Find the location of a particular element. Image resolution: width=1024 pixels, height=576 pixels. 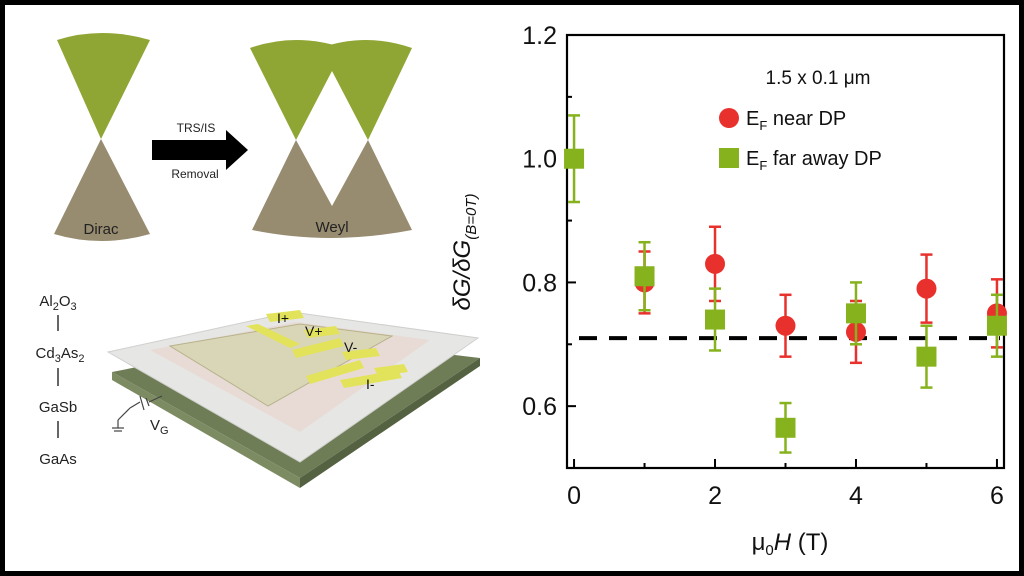

y-axis-label: δG/δG(B=0T) is located at coordinates (464, 252).